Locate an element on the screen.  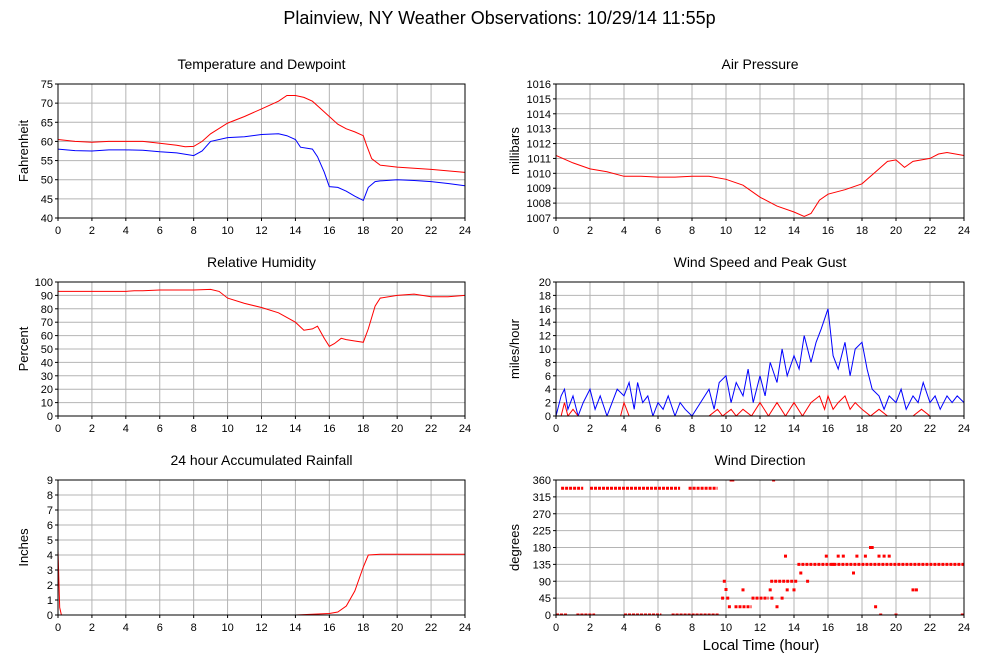
y-tick-label: 225 is located at coordinates (542, 532).